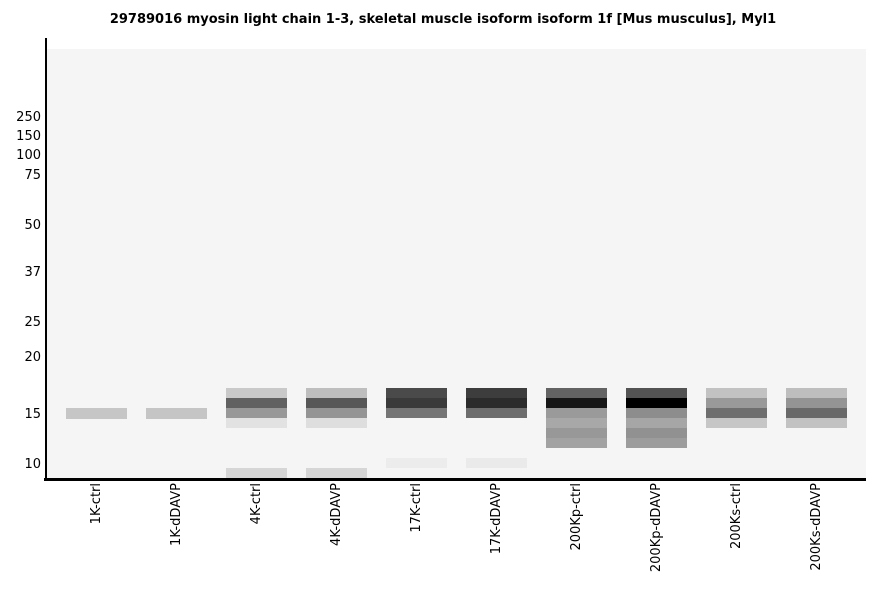 The width and height of the screenshot is (886, 595). I want to click on y-axis-line, so click(46, 259).